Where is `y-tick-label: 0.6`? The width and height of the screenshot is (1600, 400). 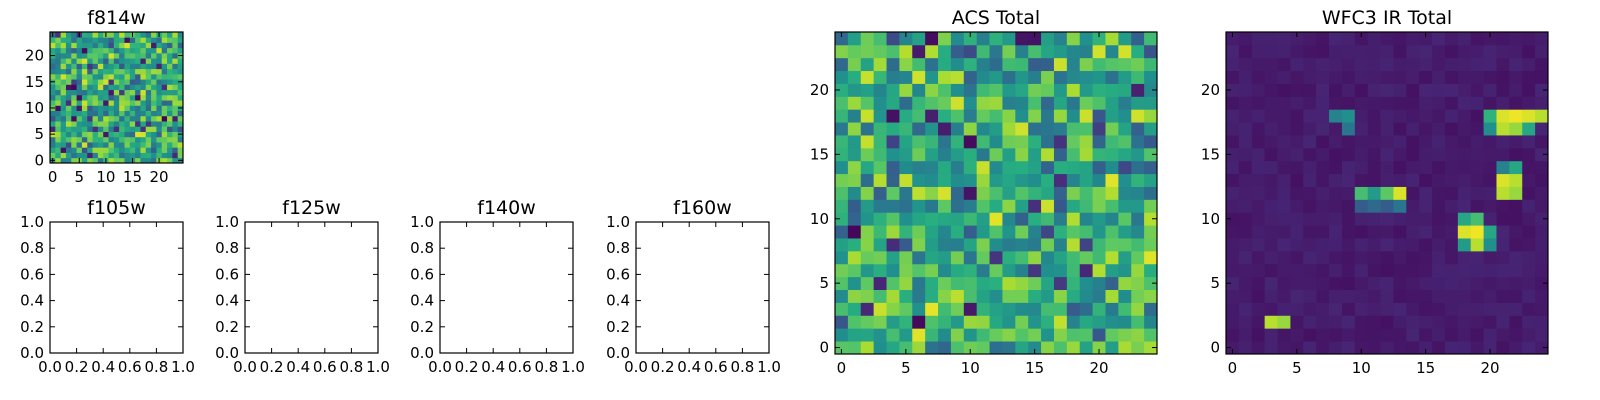 y-tick-label: 0.6 is located at coordinates (32, 274).